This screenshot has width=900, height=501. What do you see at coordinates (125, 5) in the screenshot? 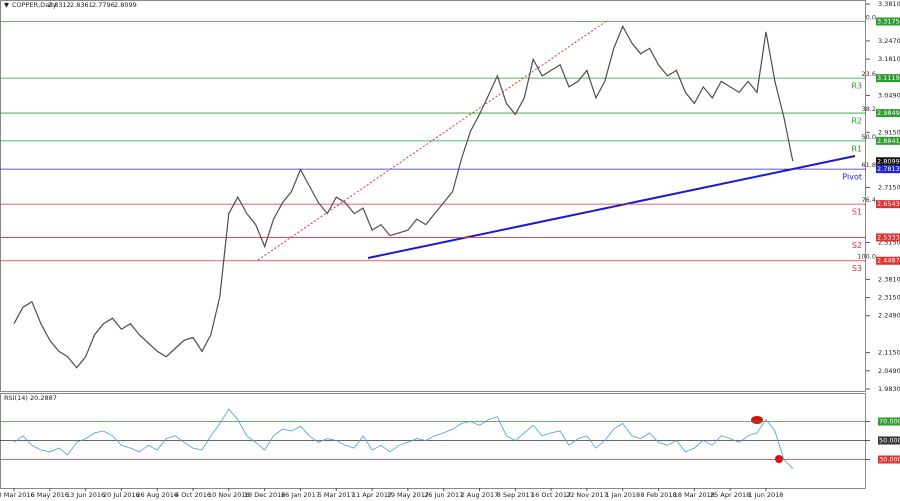
I see `ohlc-close: 2.8099` at bounding box center [125, 5].